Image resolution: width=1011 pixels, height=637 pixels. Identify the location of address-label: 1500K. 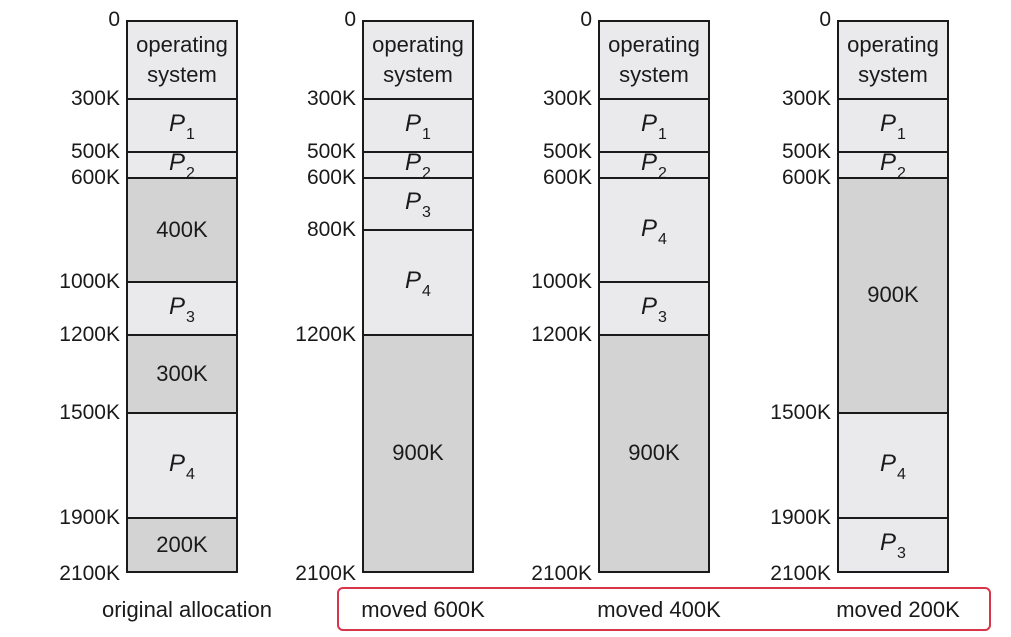
(89, 413).